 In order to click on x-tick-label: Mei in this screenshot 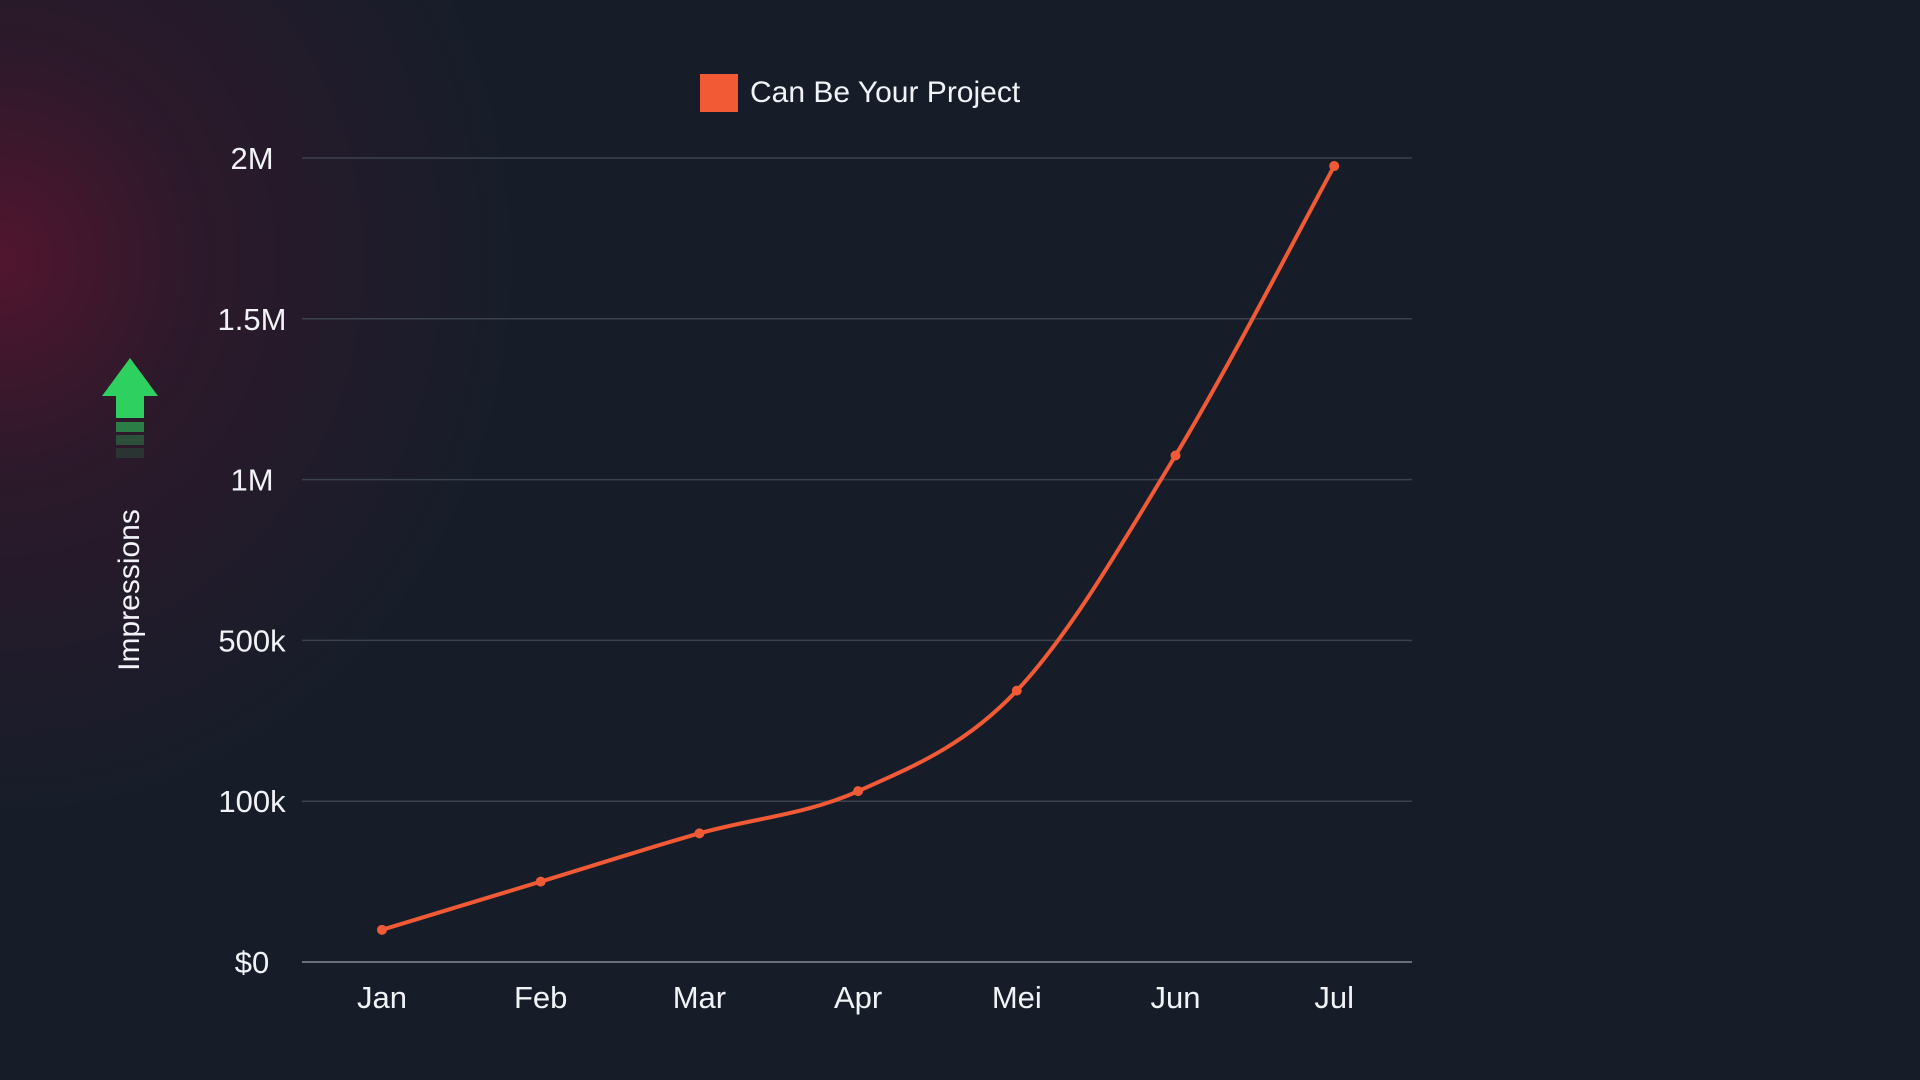, I will do `click(1017, 997)`.